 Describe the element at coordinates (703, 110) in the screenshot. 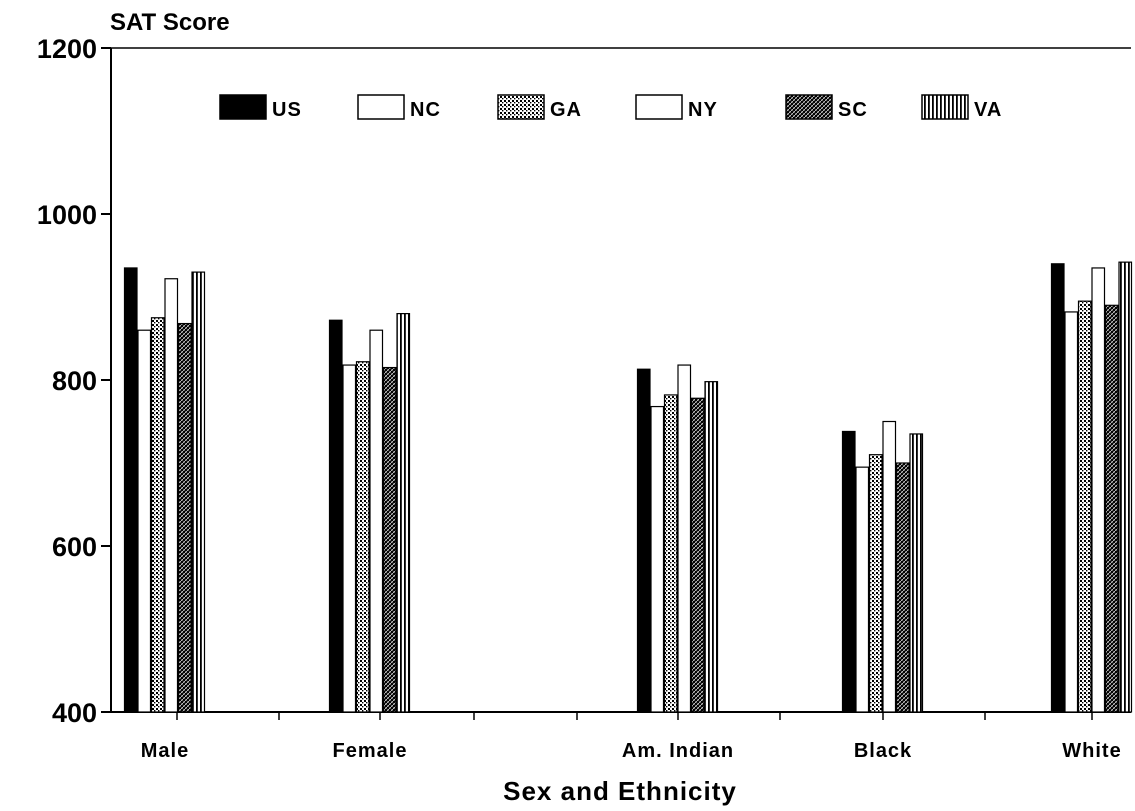

I see `legend-label-ny: NY` at that location.